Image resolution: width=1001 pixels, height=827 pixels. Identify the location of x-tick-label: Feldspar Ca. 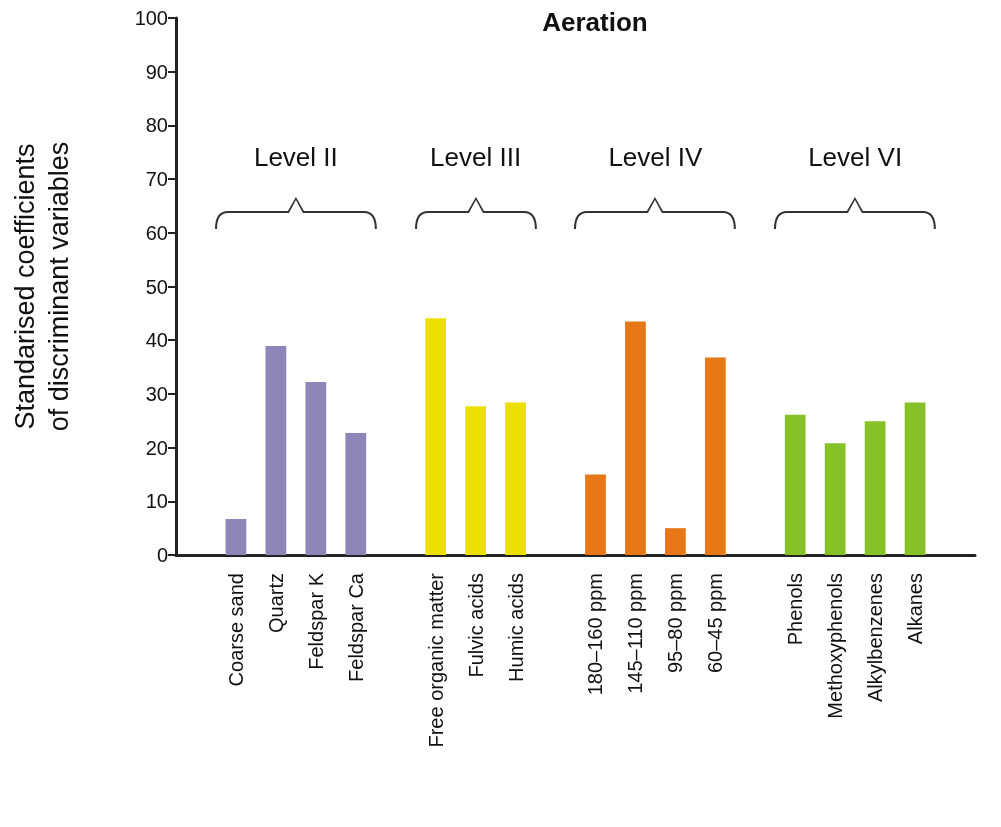
(355, 627).